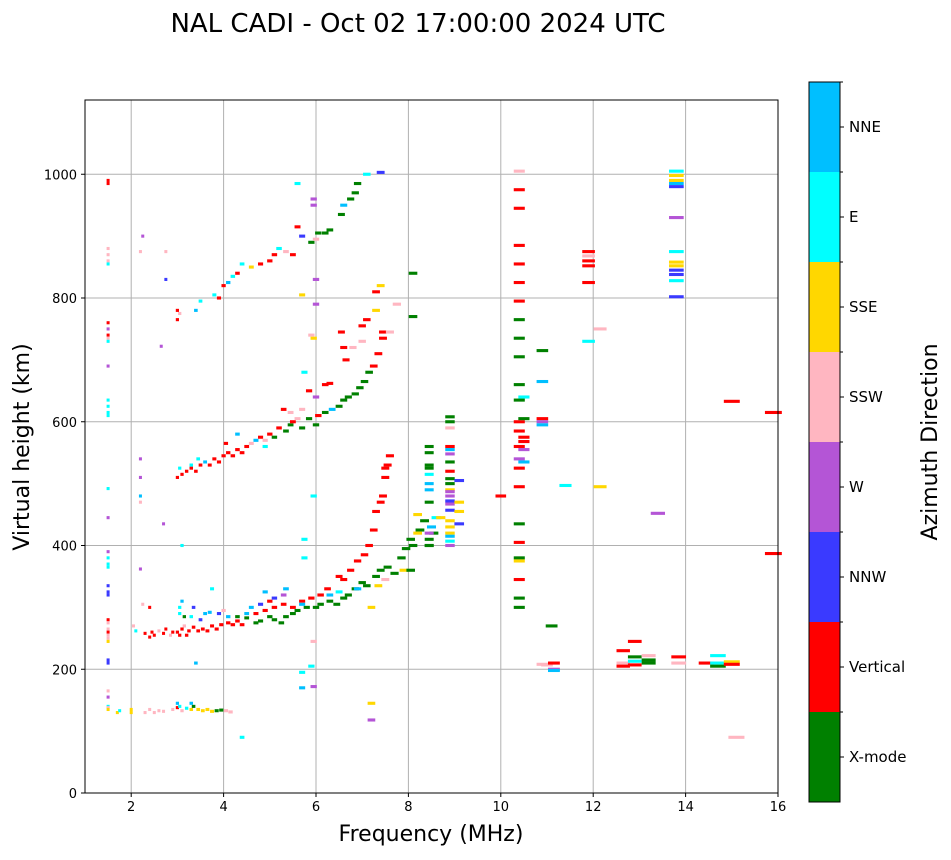 The width and height of the screenshot is (951, 860). Describe the element at coordinates (824, 487) in the screenshot. I see `colorbar-segment-w` at that location.